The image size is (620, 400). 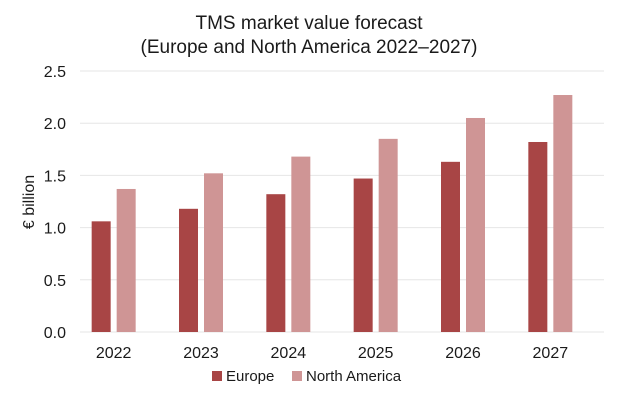 What do you see at coordinates (297, 376) in the screenshot?
I see `legend-swatch-north-america` at bounding box center [297, 376].